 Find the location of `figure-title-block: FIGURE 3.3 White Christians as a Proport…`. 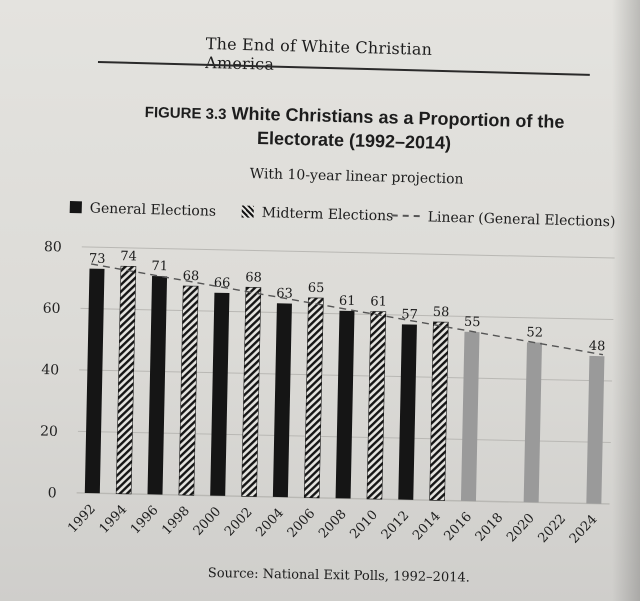

figure-title-block: FIGURE 3.3 White Christians as a Proport… is located at coordinates (354, 129).